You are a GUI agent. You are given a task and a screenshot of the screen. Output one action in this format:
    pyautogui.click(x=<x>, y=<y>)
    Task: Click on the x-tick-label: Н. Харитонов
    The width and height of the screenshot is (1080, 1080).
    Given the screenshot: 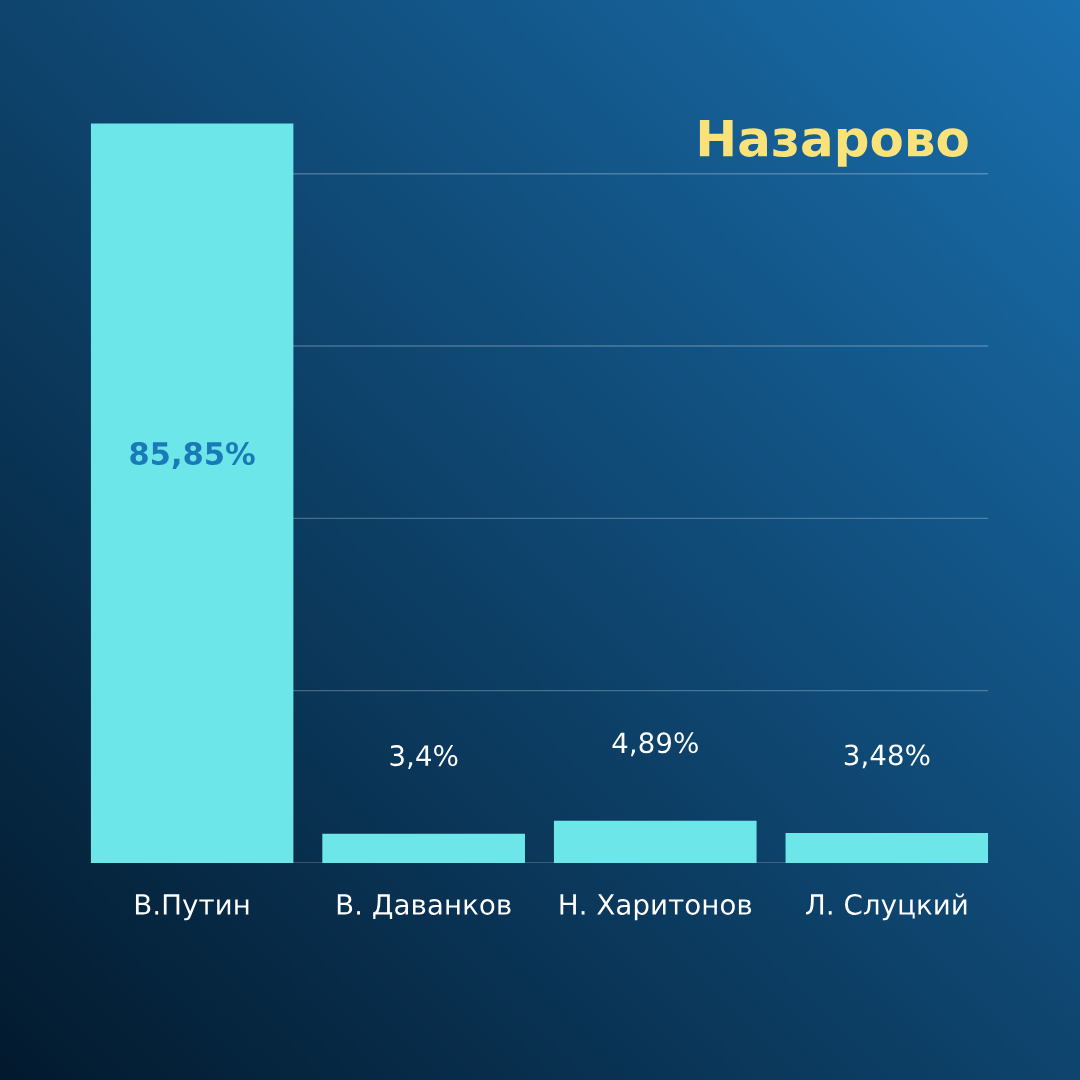 What is the action you would take?
    pyautogui.click(x=656, y=907)
    